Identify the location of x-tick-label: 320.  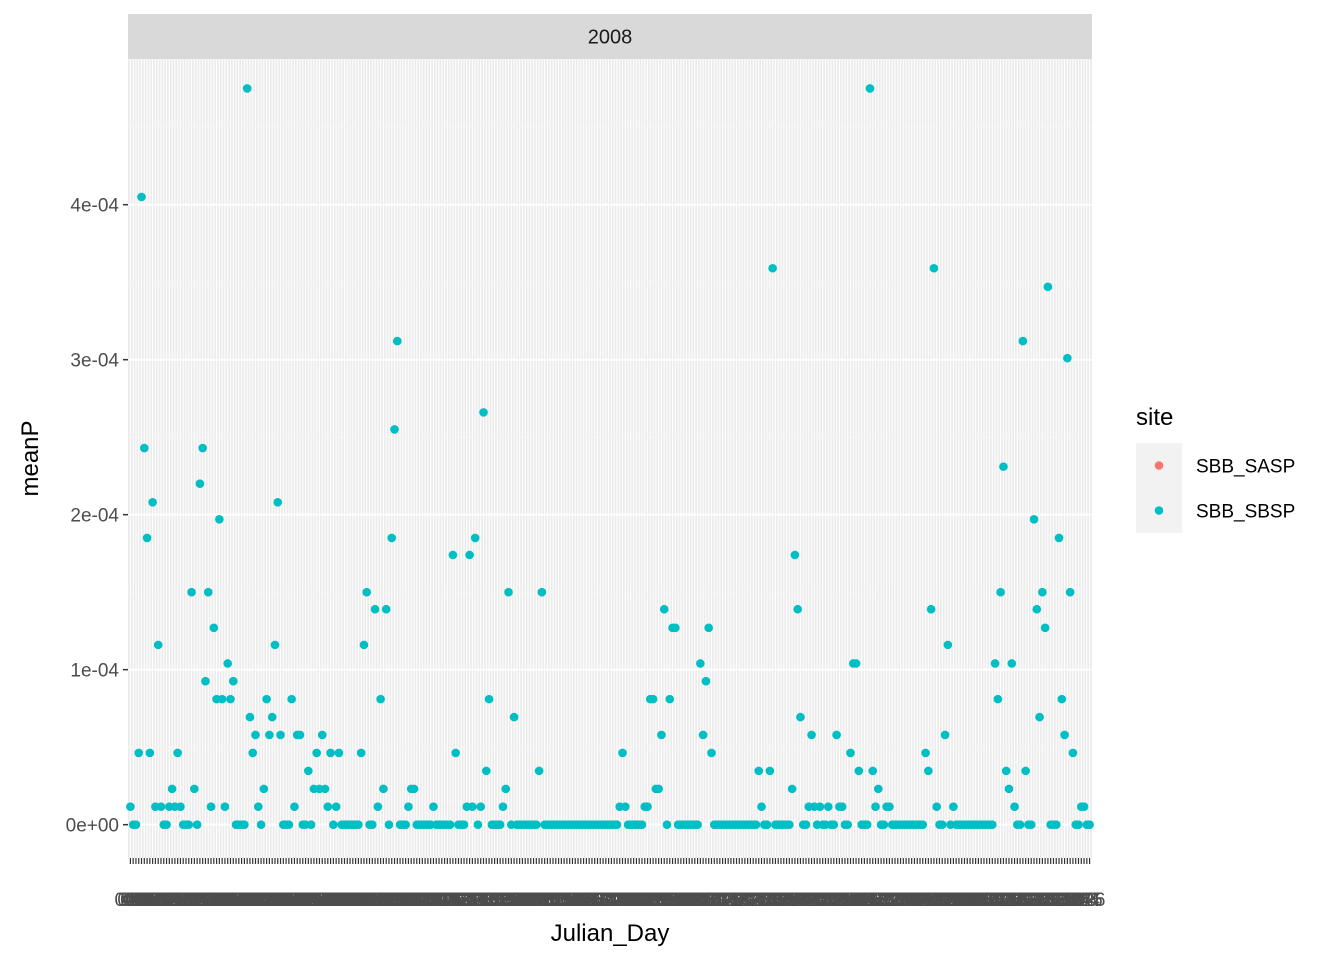
(1017, 900).